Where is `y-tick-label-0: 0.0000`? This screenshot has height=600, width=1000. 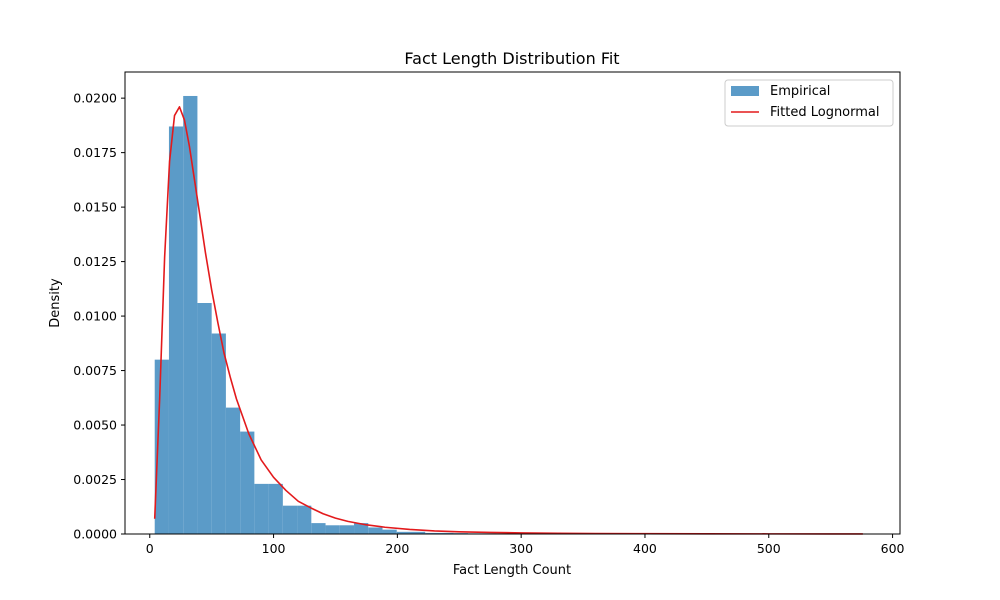 y-tick-label-0: 0.0000 is located at coordinates (95, 534).